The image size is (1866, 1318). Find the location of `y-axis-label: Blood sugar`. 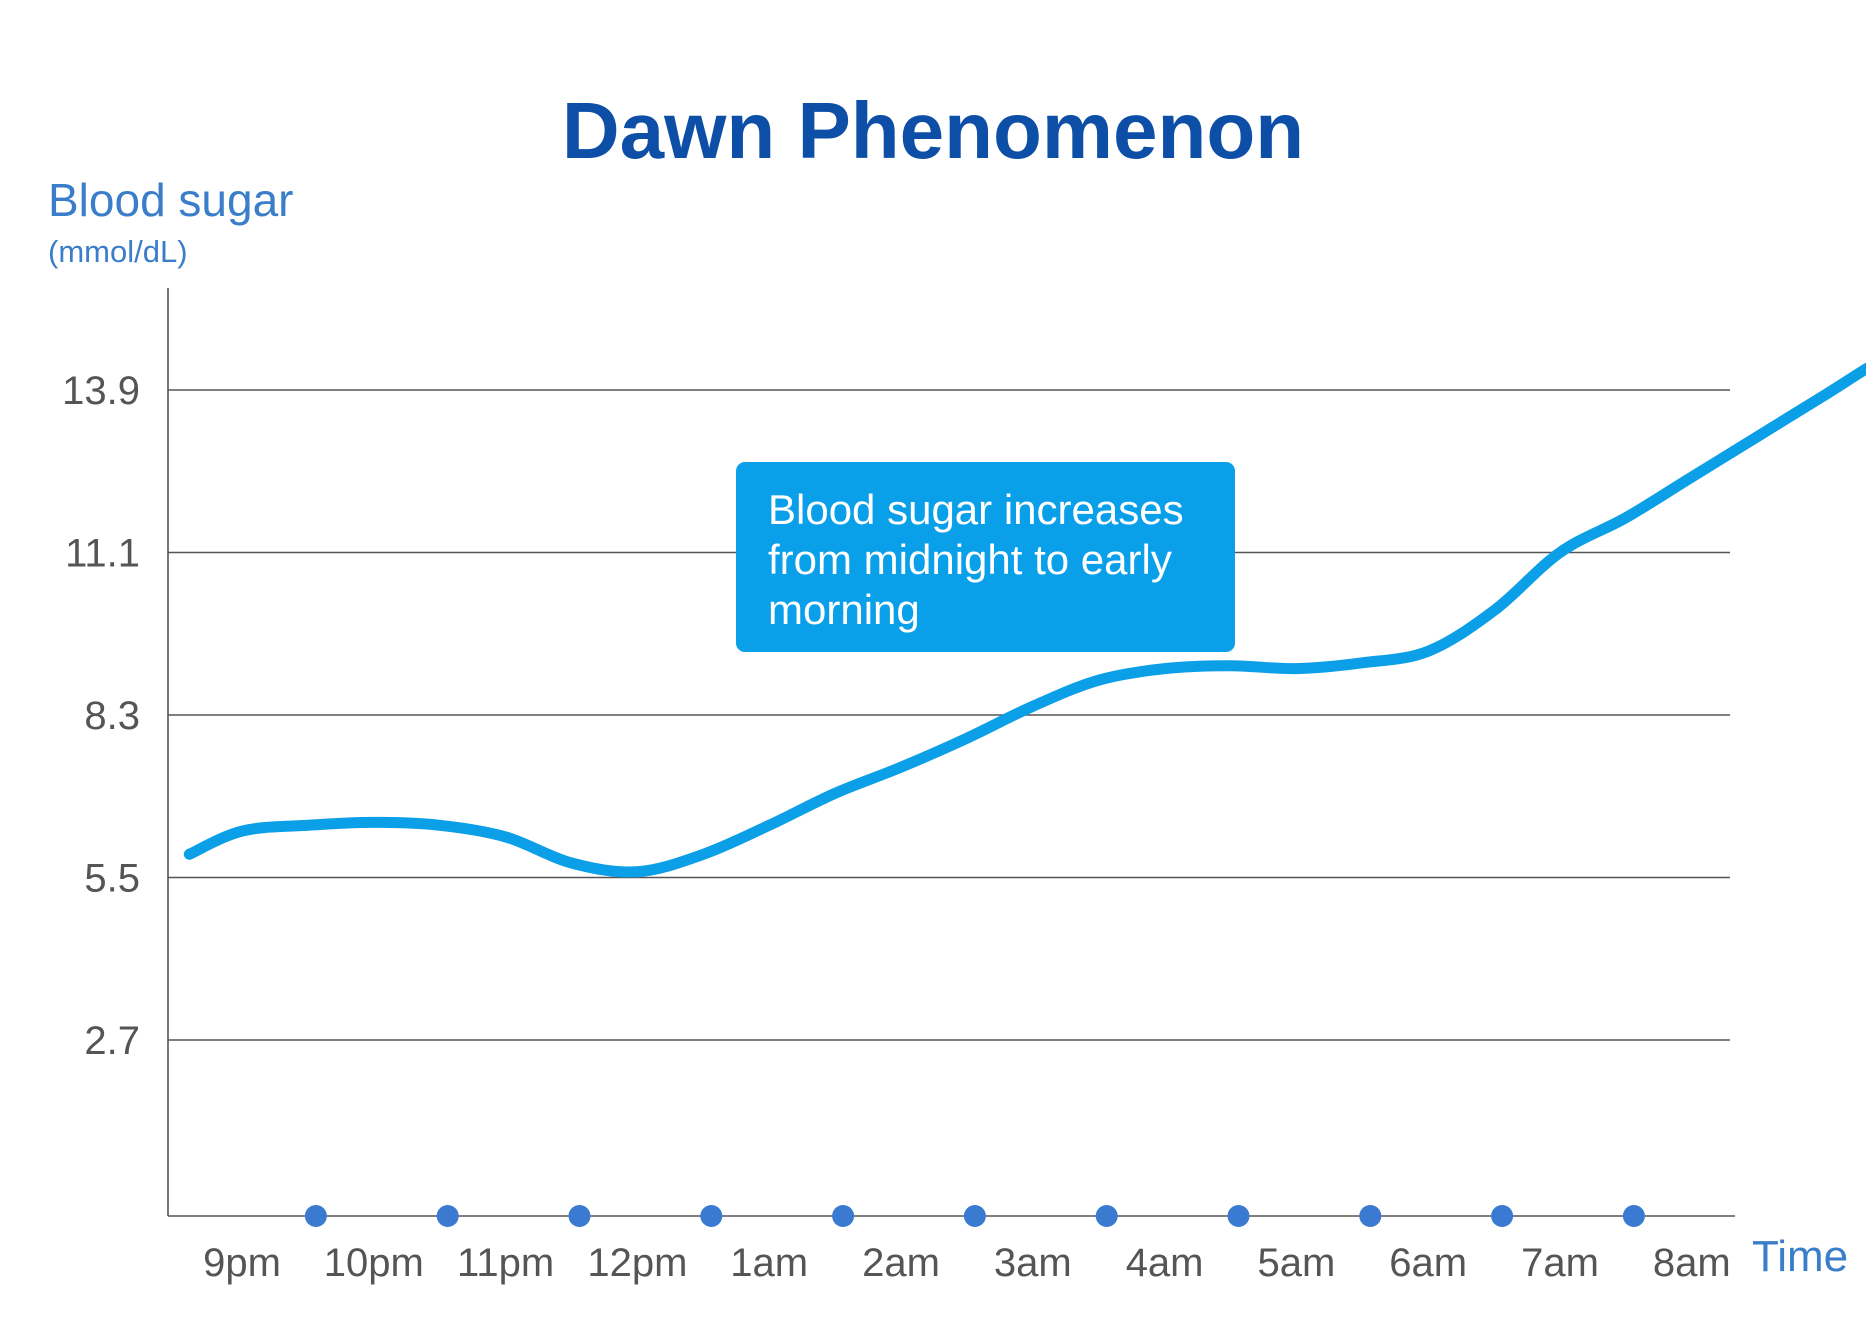

y-axis-label: Blood sugar is located at coordinates (171, 200).